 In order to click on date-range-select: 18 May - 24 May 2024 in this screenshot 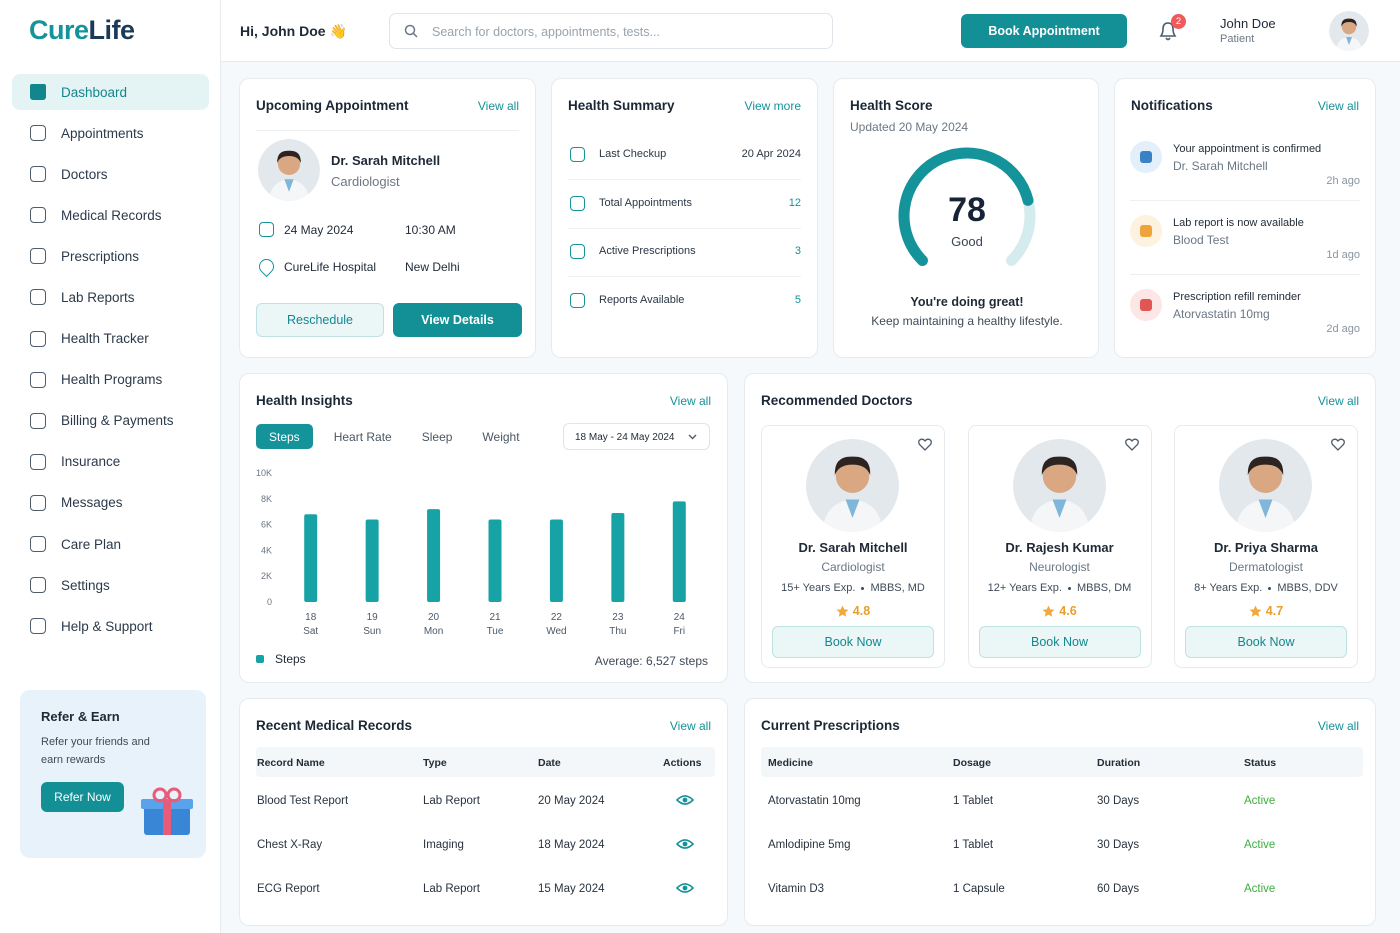, I will do `click(636, 436)`.